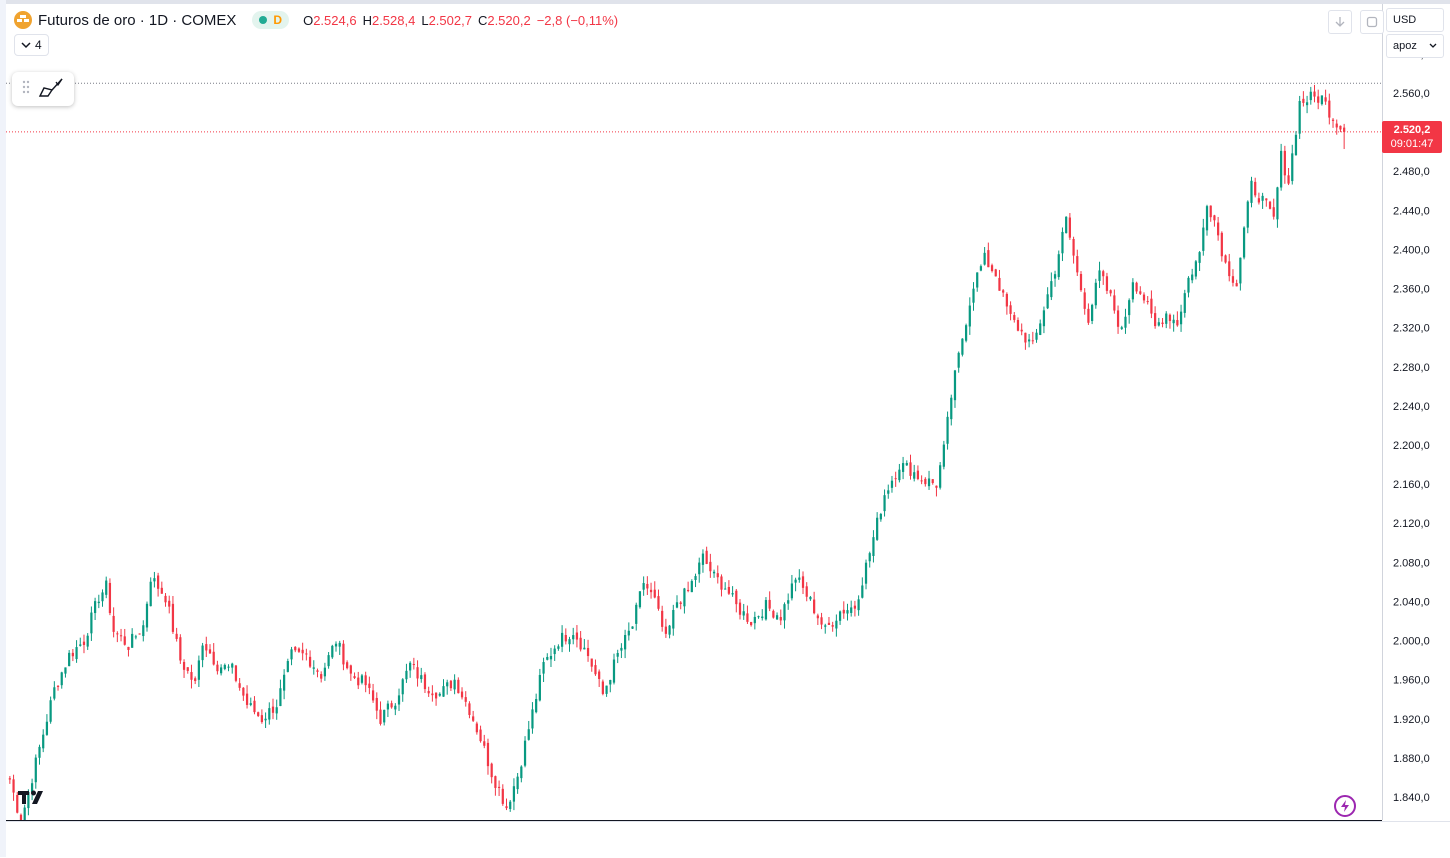 This screenshot has height=858, width=1450. I want to click on drawing-toolbar, so click(43, 89).